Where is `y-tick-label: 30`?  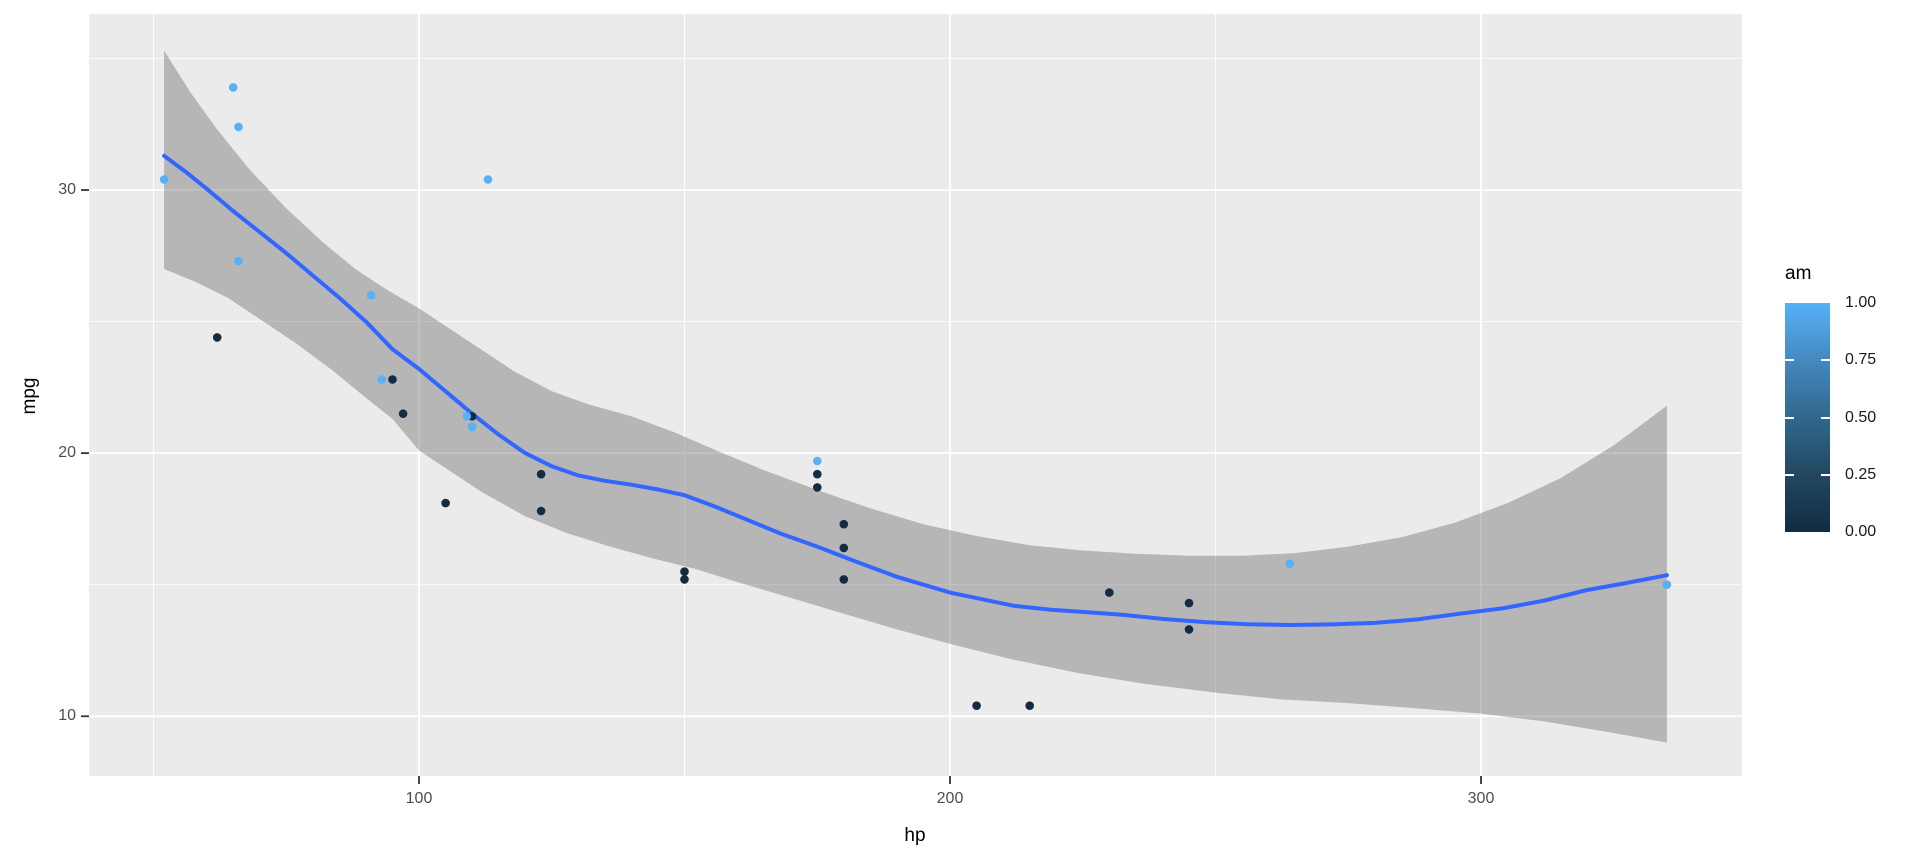
y-tick-label: 30 is located at coordinates (67, 190).